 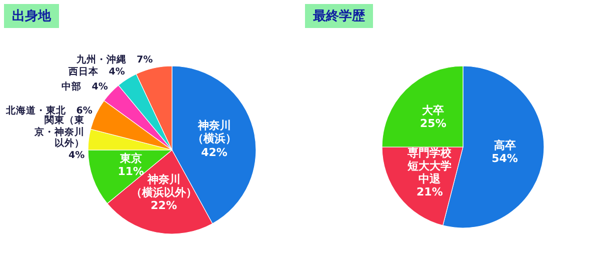 What do you see at coordinates (76, 155) in the screenshot?
I see `data-label: 4%` at bounding box center [76, 155].